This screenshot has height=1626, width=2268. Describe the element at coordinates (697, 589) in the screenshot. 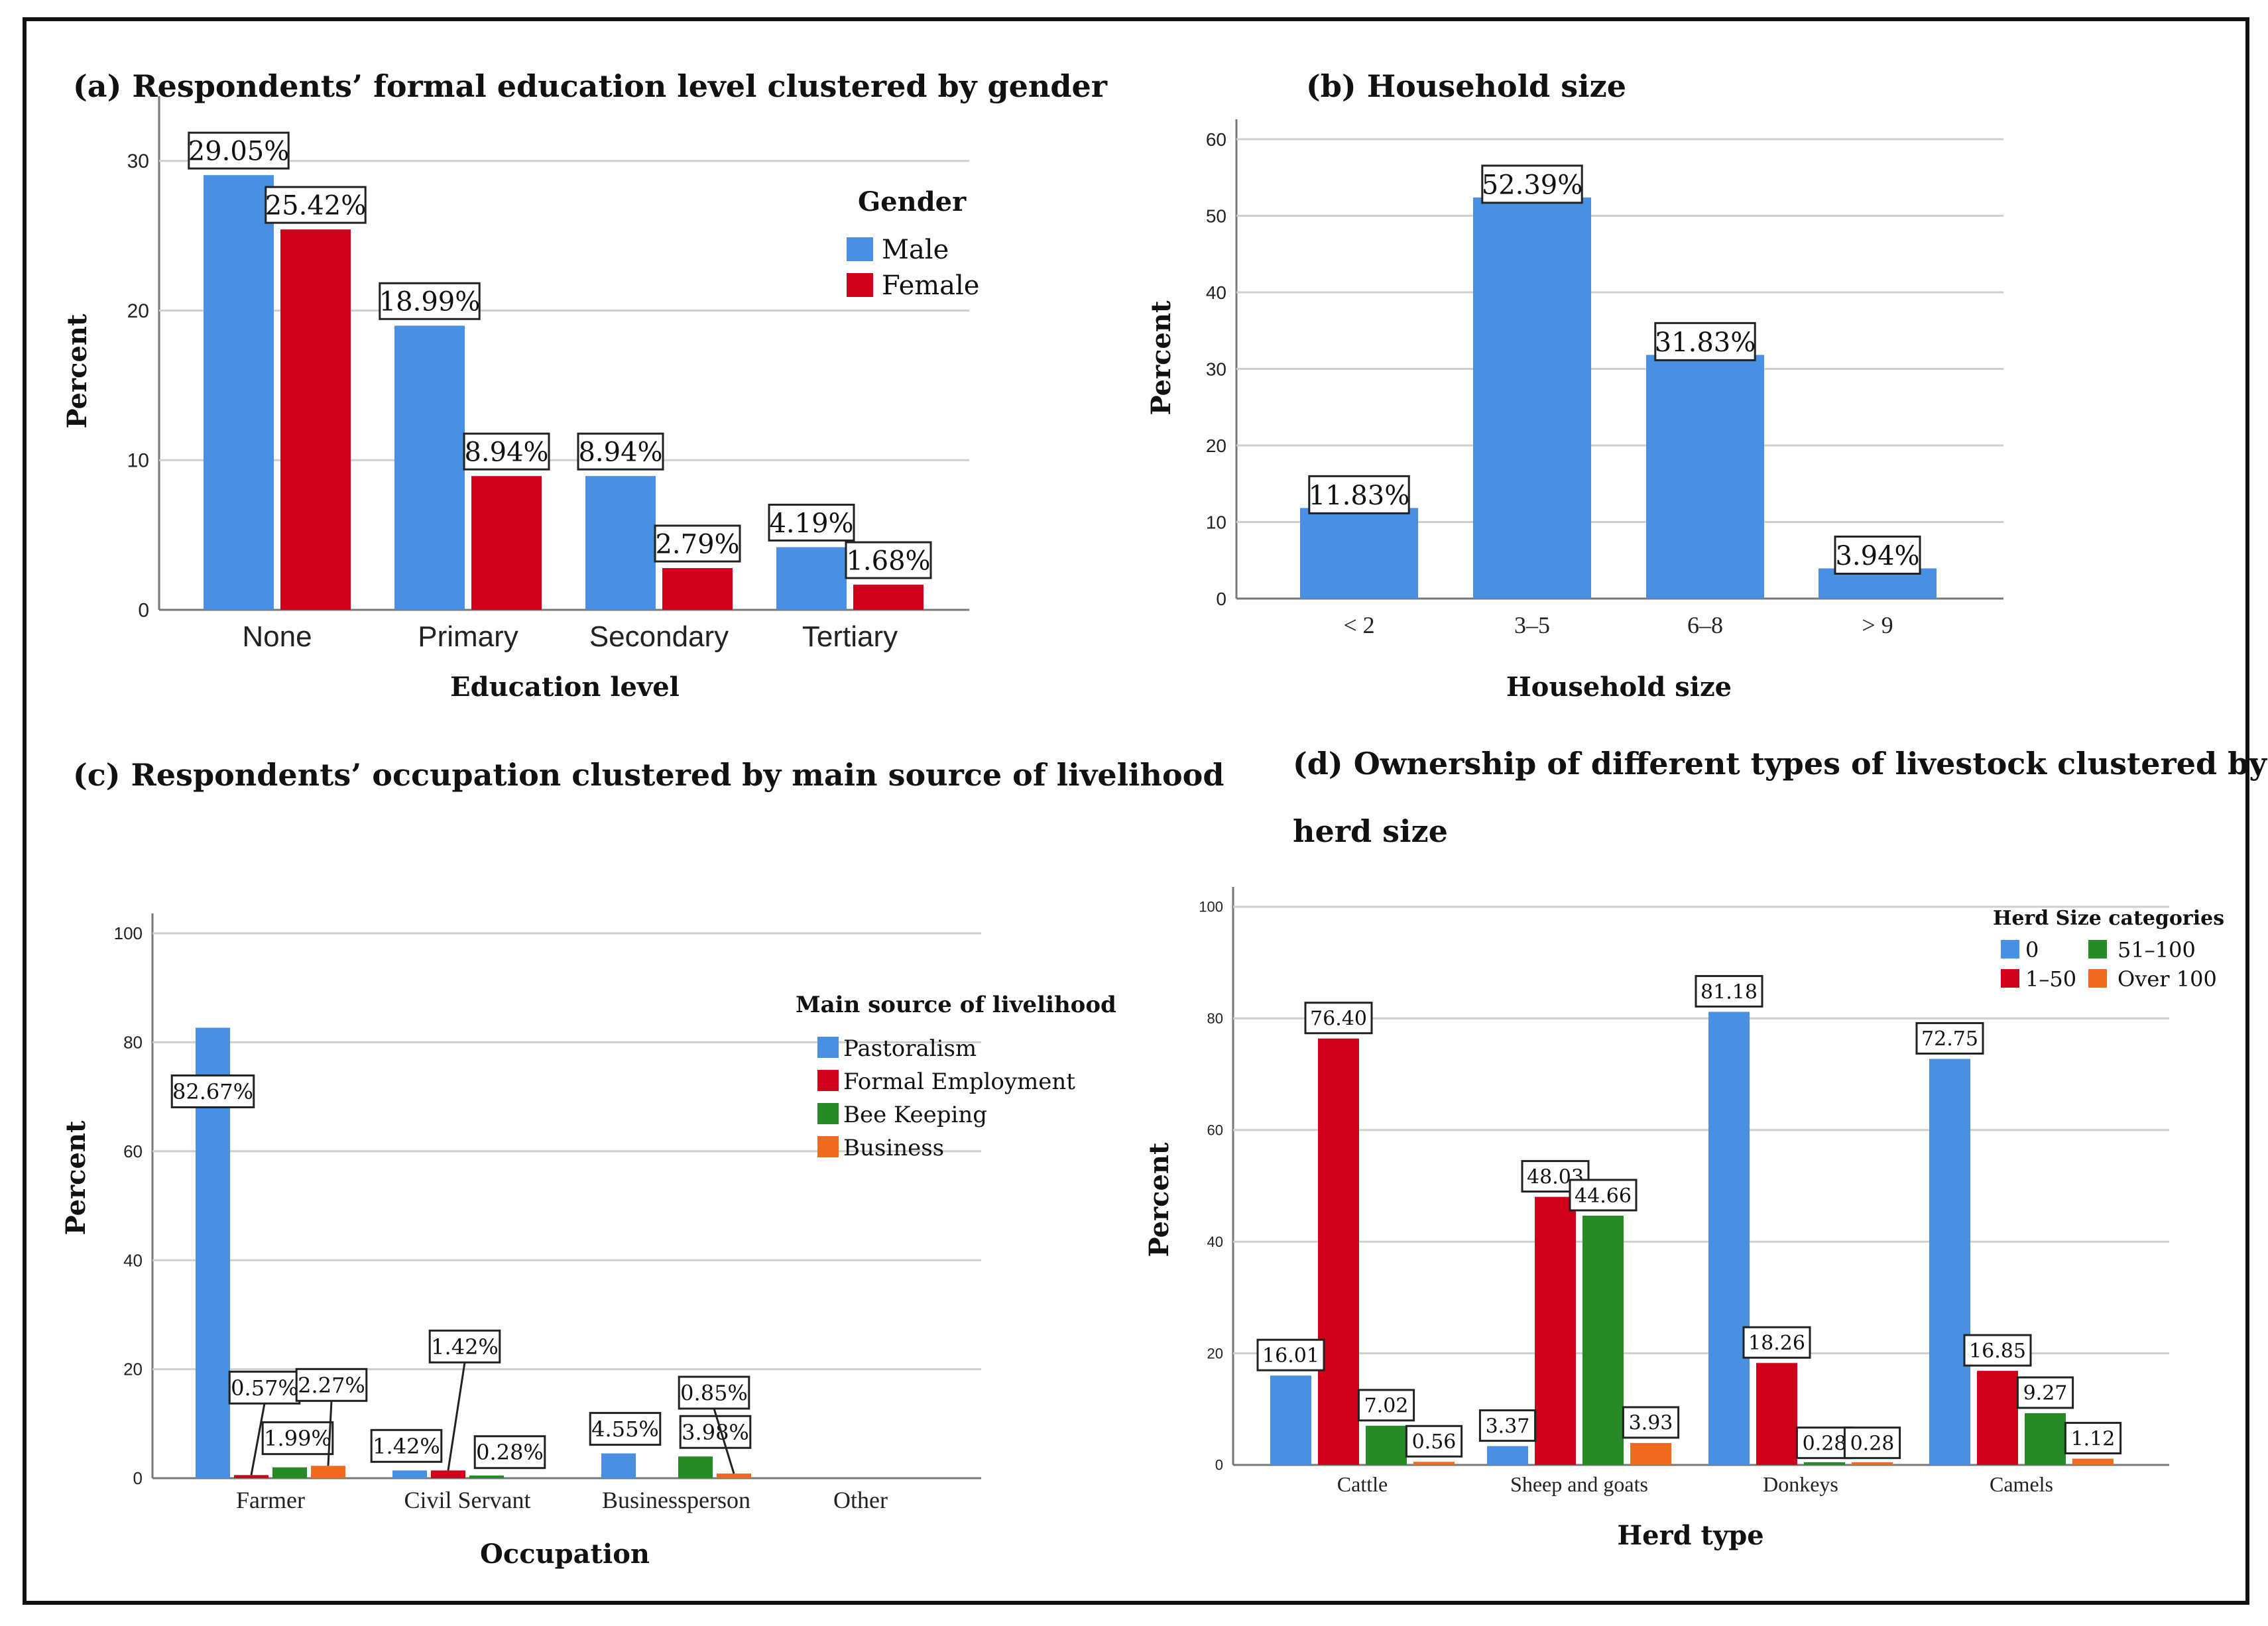

I see `bar-female-secondary` at that location.